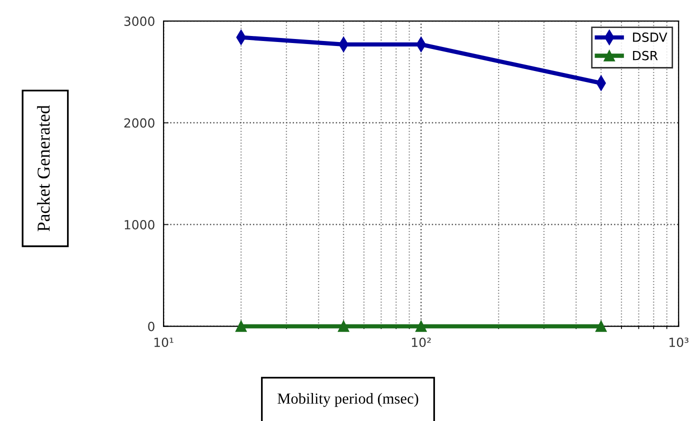 This screenshot has width=696, height=421. I want to click on x-tick-label: 10³, so click(679, 343).